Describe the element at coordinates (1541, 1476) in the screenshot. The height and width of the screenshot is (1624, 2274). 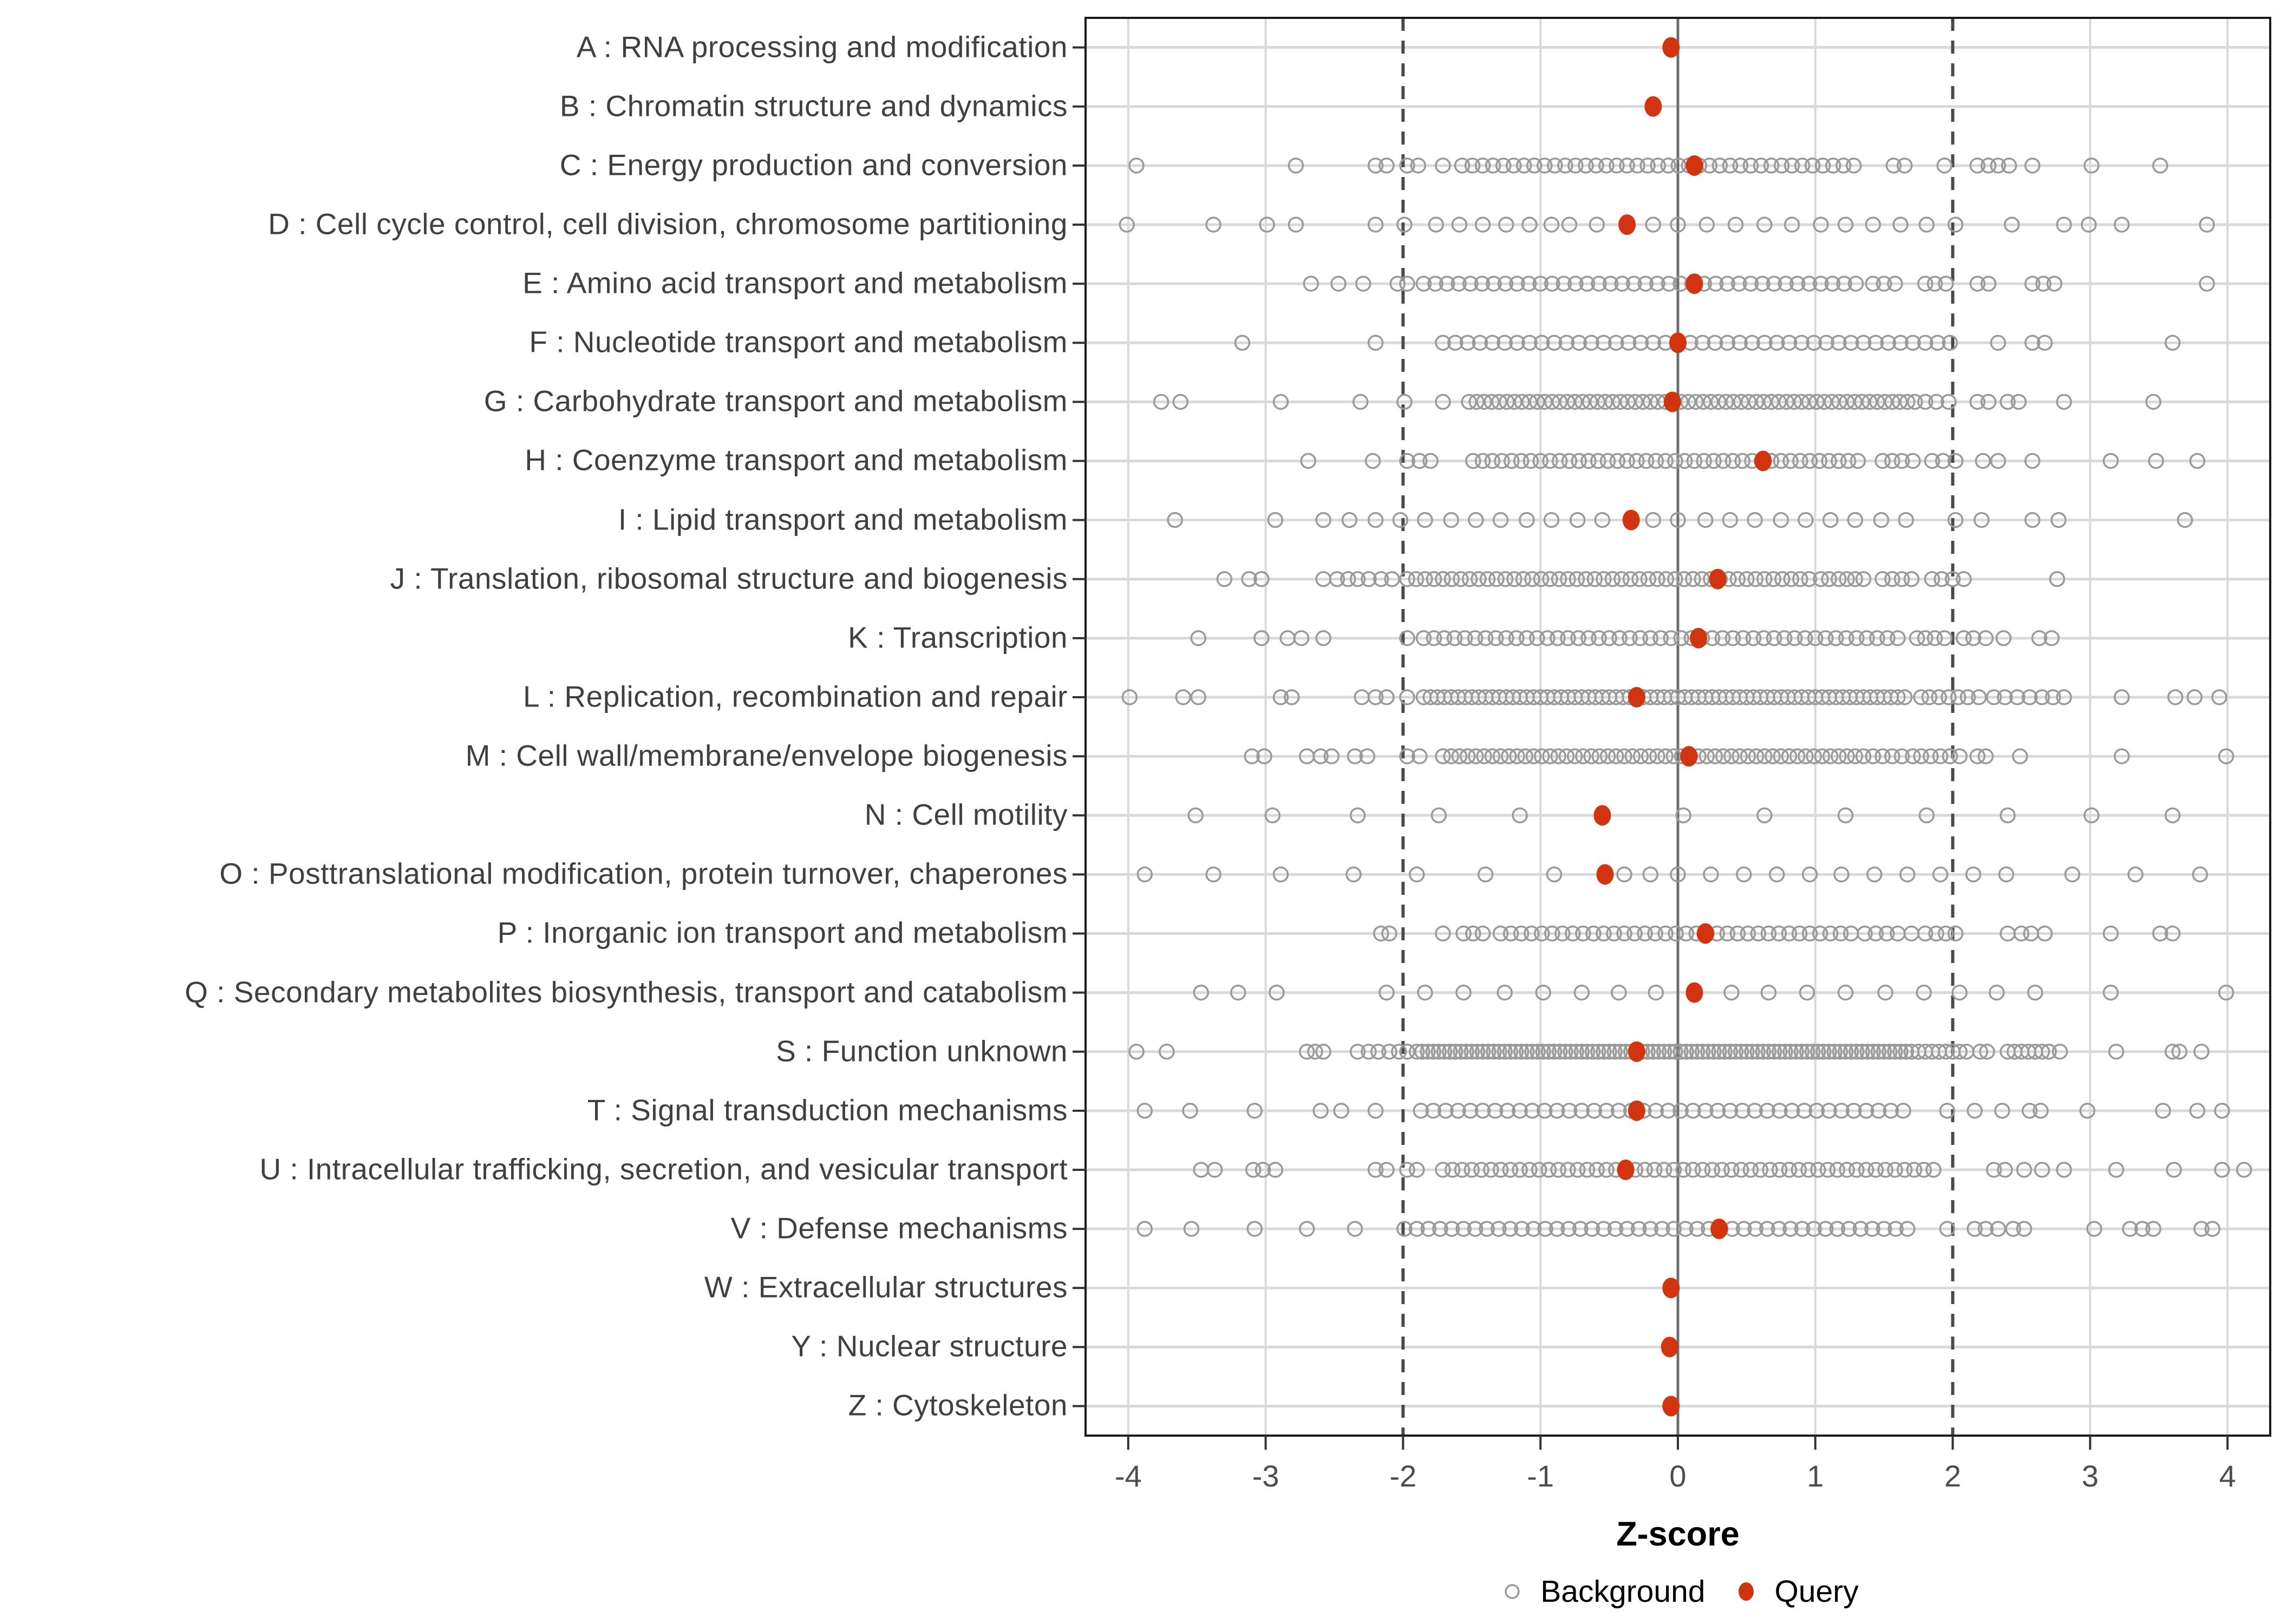
I see `x-tick-label--1: -1` at that location.